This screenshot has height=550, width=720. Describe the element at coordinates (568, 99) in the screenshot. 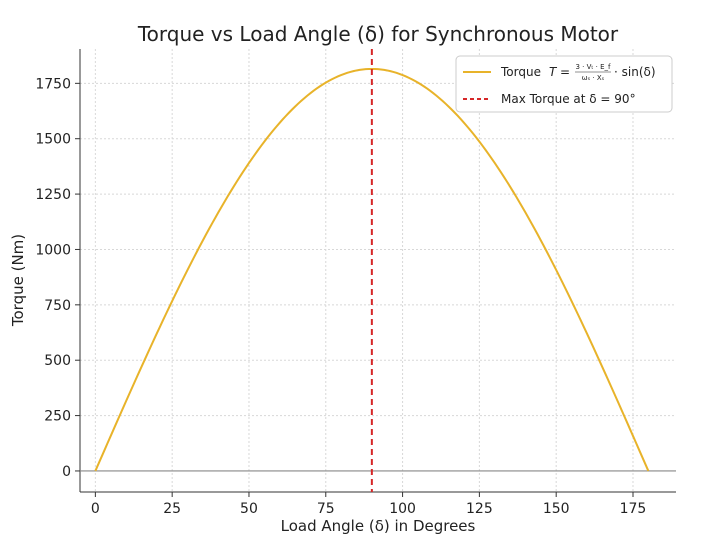

I see `legend-max-label: Max Torque at δ = 90°` at that location.